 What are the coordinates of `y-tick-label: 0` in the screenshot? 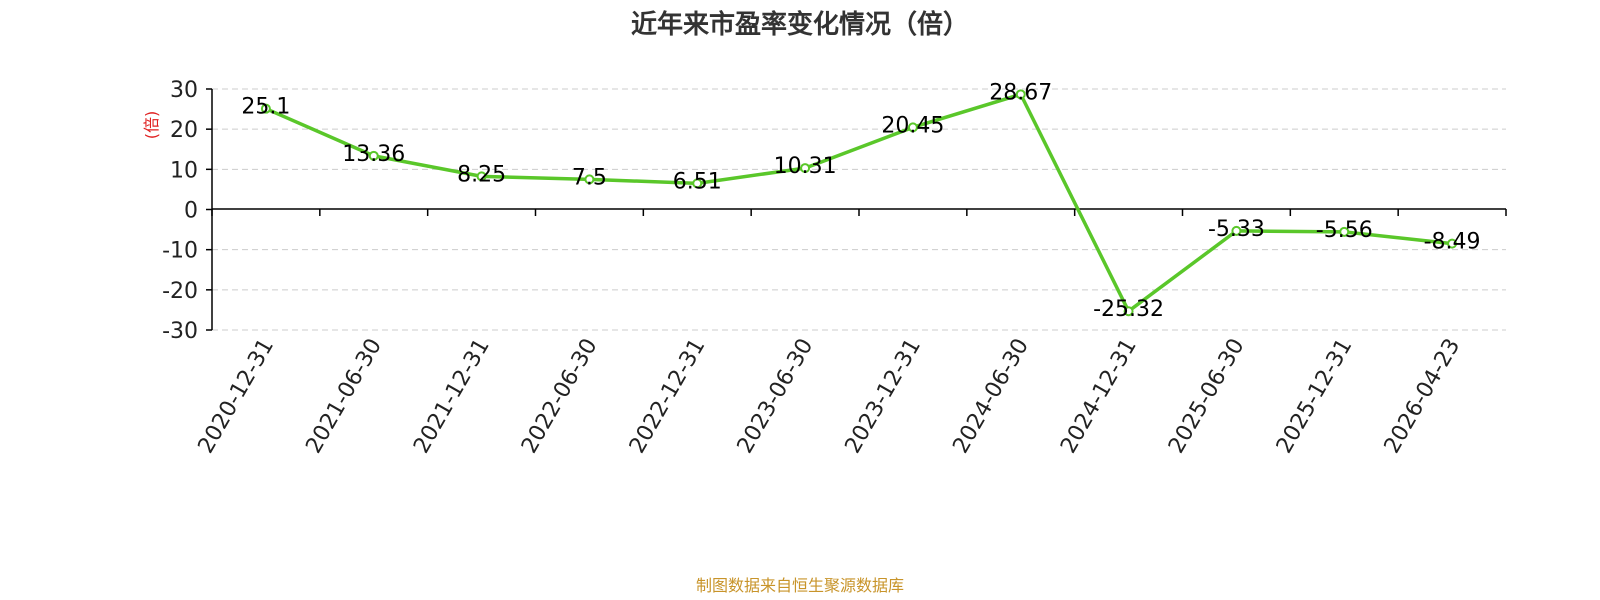 It's located at (191, 211).